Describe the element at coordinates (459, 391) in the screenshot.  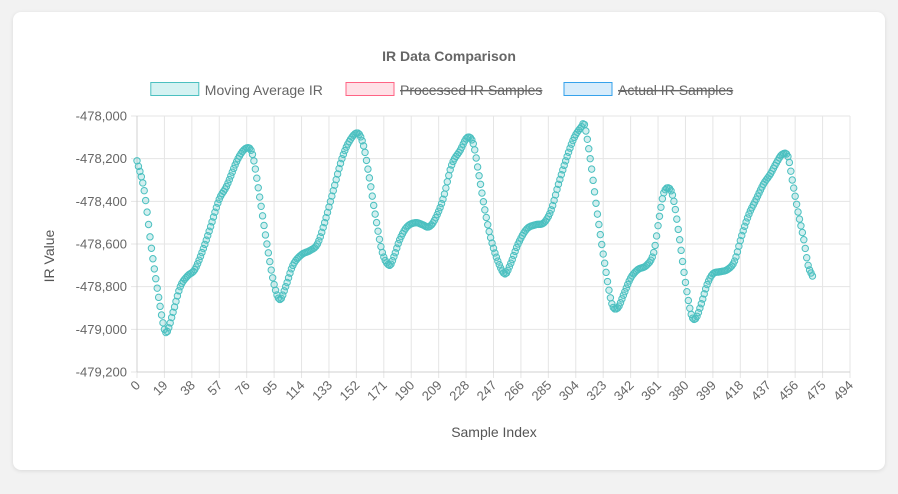
I see `x-tick-label: 228` at that location.